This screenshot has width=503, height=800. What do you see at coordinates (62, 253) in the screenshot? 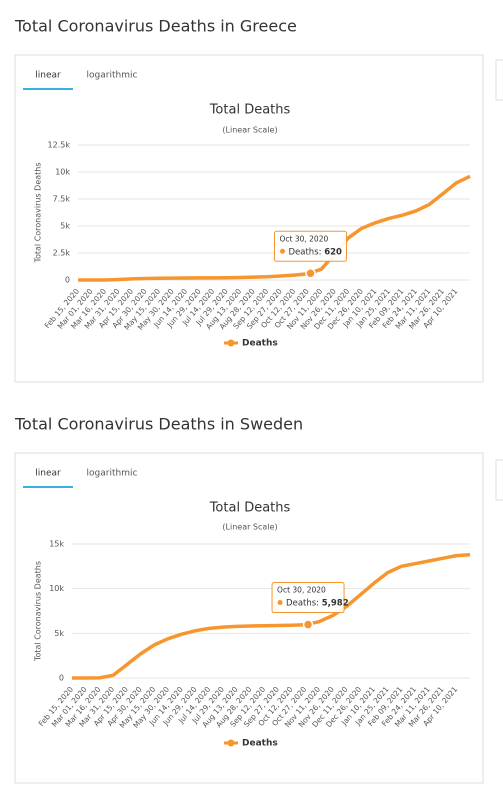
I see `y-tick-label: 2.5k` at bounding box center [62, 253].